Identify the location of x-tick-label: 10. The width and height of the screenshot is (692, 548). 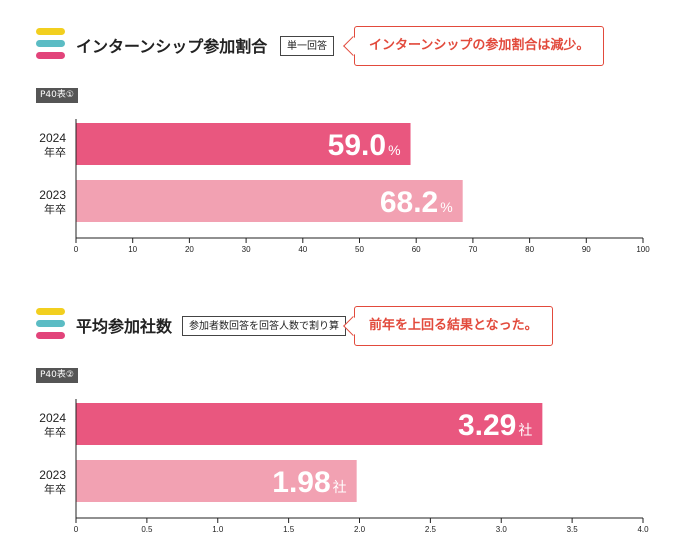
(132, 249).